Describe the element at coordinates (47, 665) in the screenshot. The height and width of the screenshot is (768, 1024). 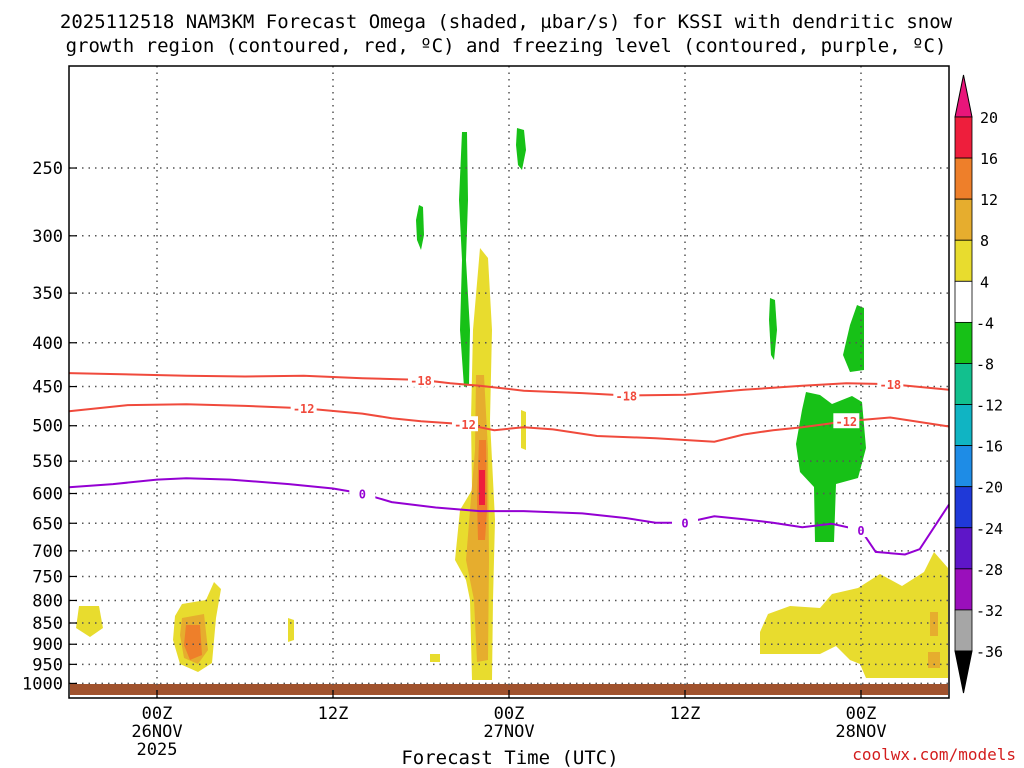
I see `y-tick-label: 950` at that location.